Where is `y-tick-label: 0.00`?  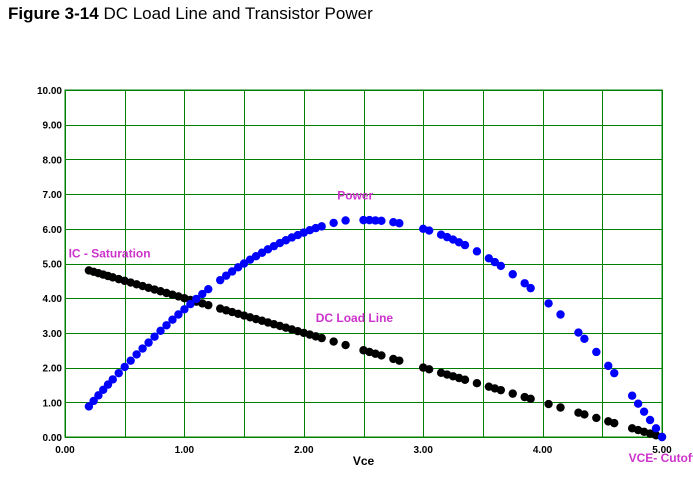
y-tick-label: 0.00 is located at coordinates (53, 438).